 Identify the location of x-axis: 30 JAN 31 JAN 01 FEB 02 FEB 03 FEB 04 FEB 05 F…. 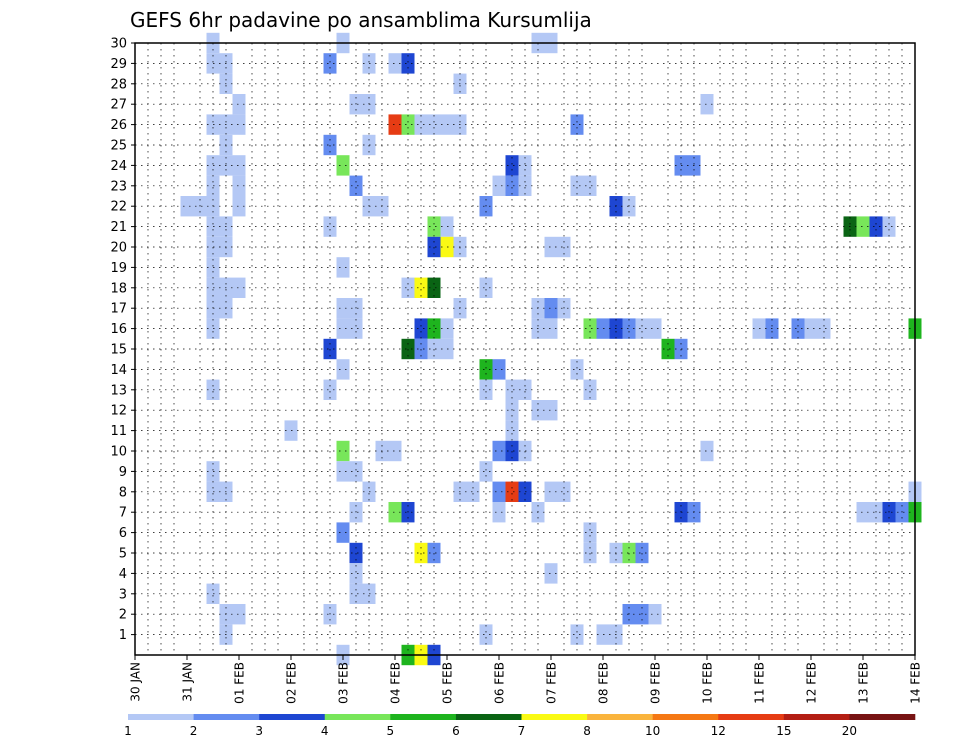
(526, 679).